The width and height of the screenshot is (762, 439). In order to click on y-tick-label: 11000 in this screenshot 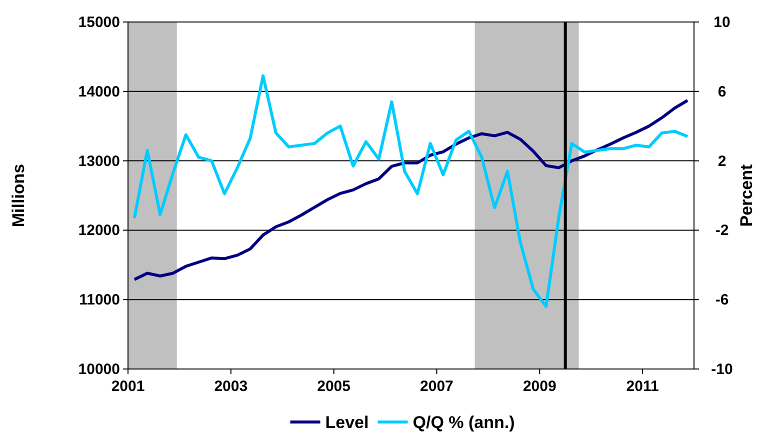, I will do `click(99, 300)`.